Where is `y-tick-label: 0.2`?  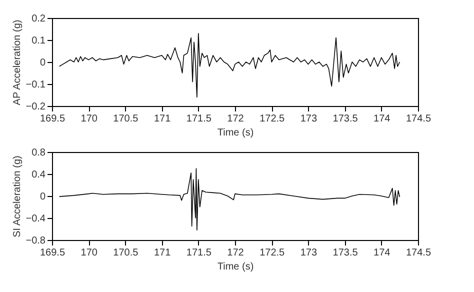
y-tick-label: 0.2 is located at coordinates (39, 19).